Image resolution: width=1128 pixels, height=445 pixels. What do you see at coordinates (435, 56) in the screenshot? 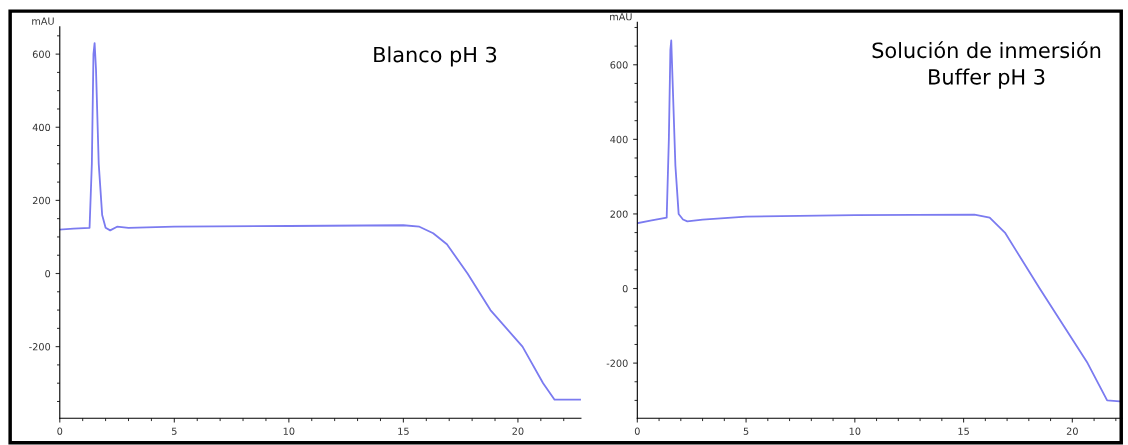
I see `text: Blanco pH 3` at bounding box center [435, 56].